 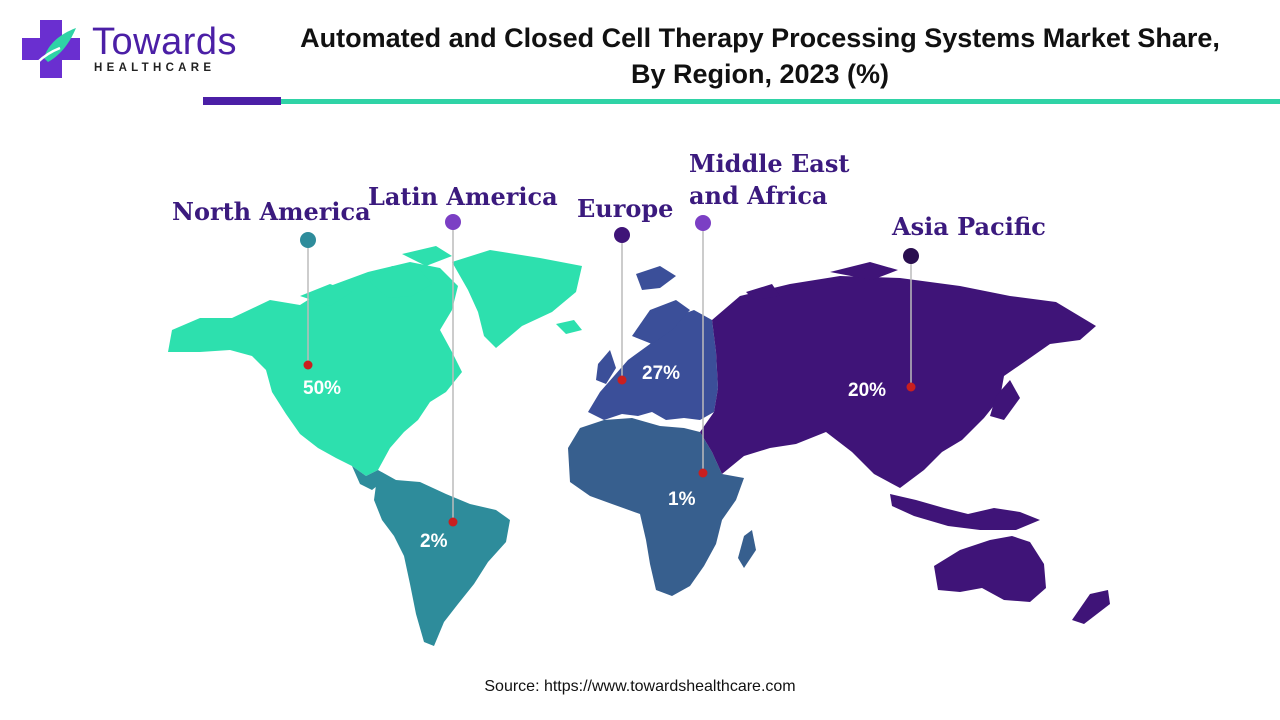 What do you see at coordinates (703, 223) in the screenshot?
I see `mea-pin` at bounding box center [703, 223].